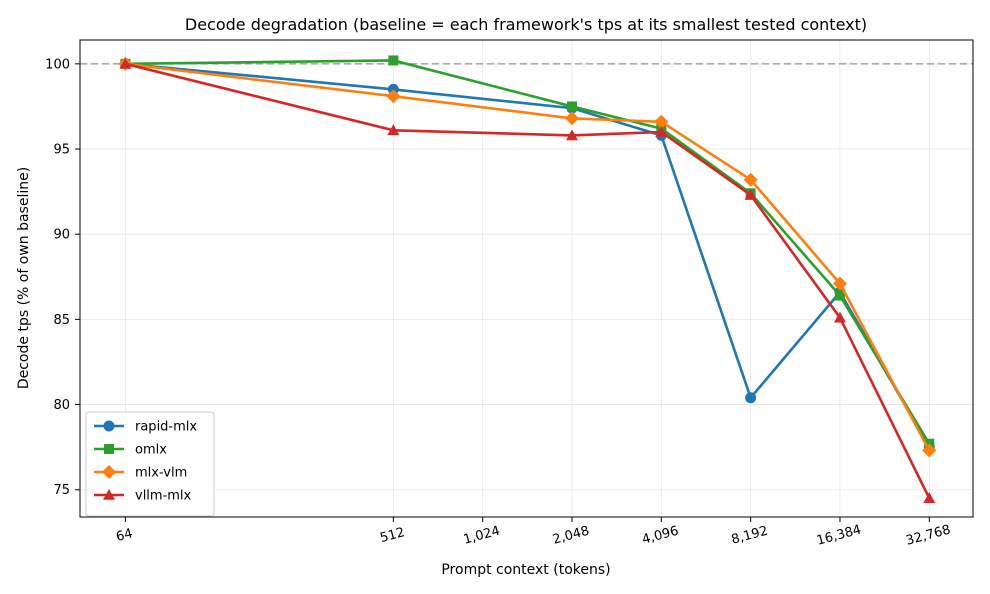 The image size is (990, 594). What do you see at coordinates (482, 536) in the screenshot?
I see `x-tick-label: 1,024` at bounding box center [482, 536].